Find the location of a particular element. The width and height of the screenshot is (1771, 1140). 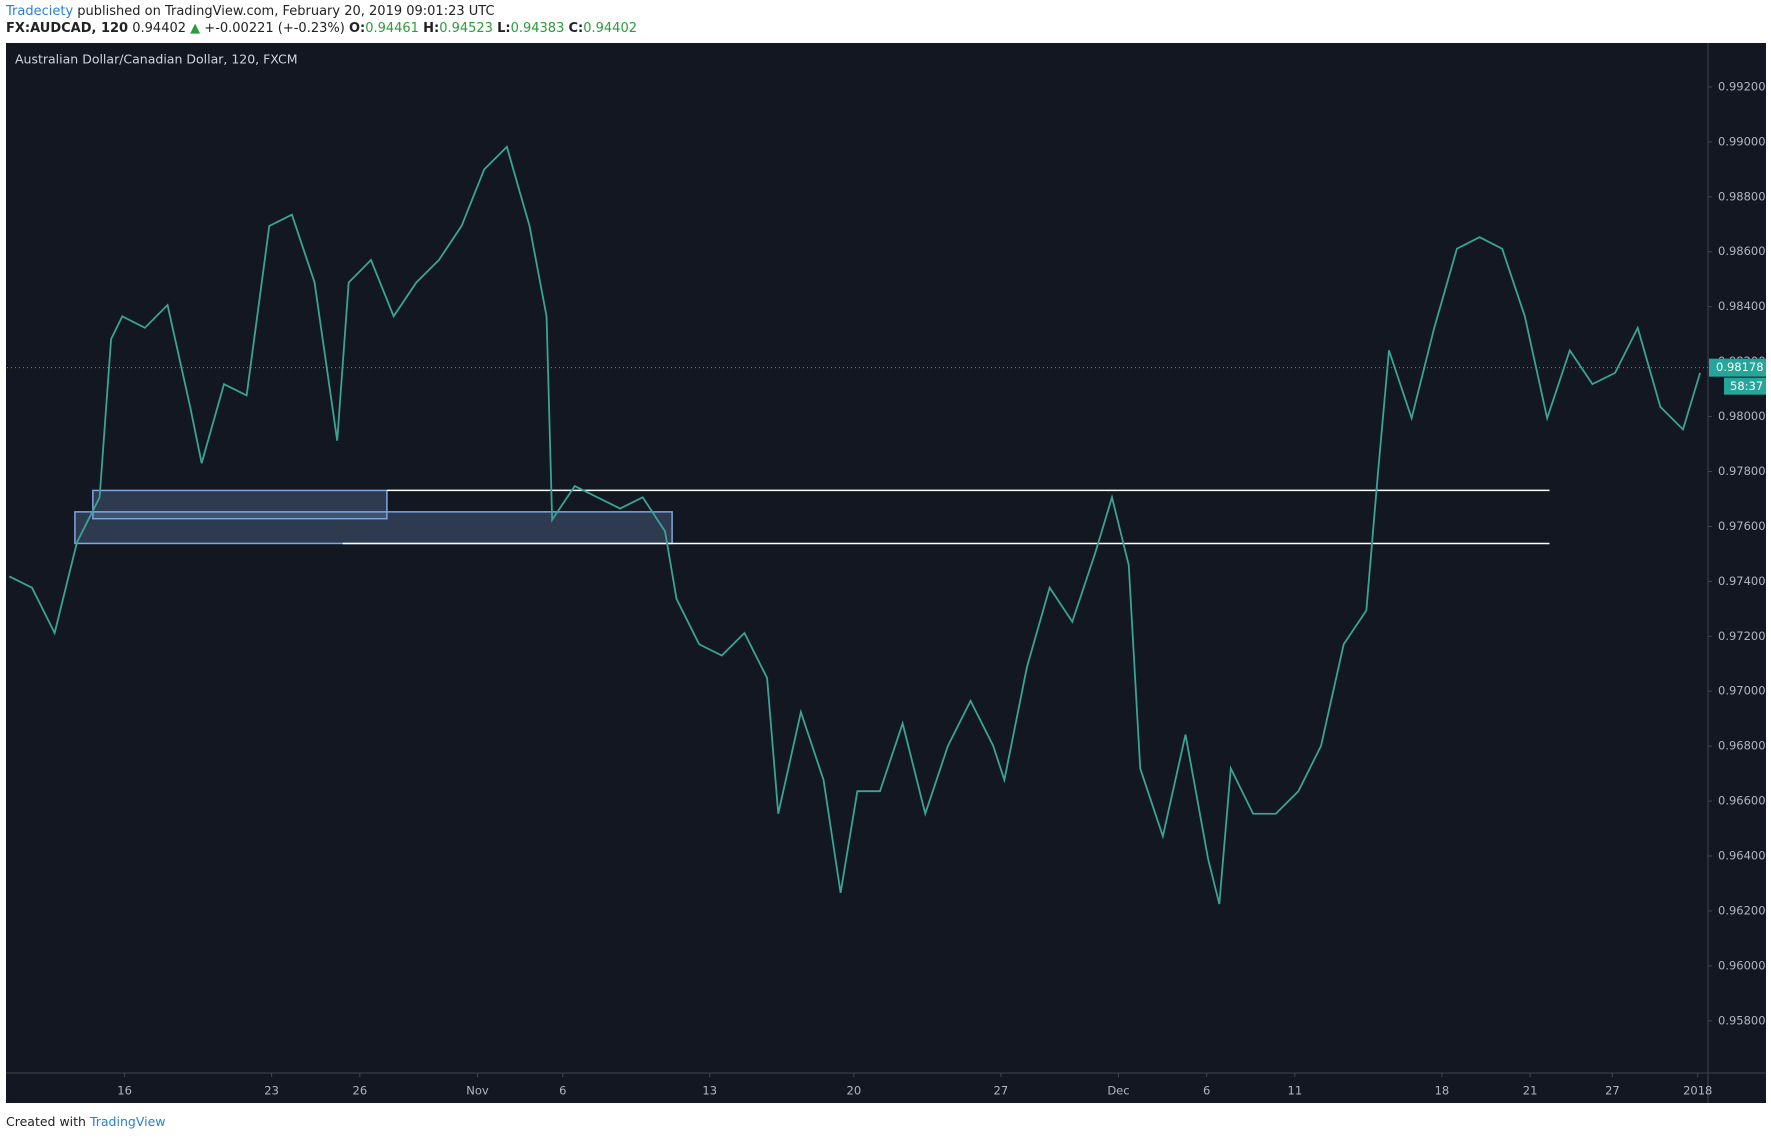

y-tick-label: 0.97400 is located at coordinates (1742, 581).